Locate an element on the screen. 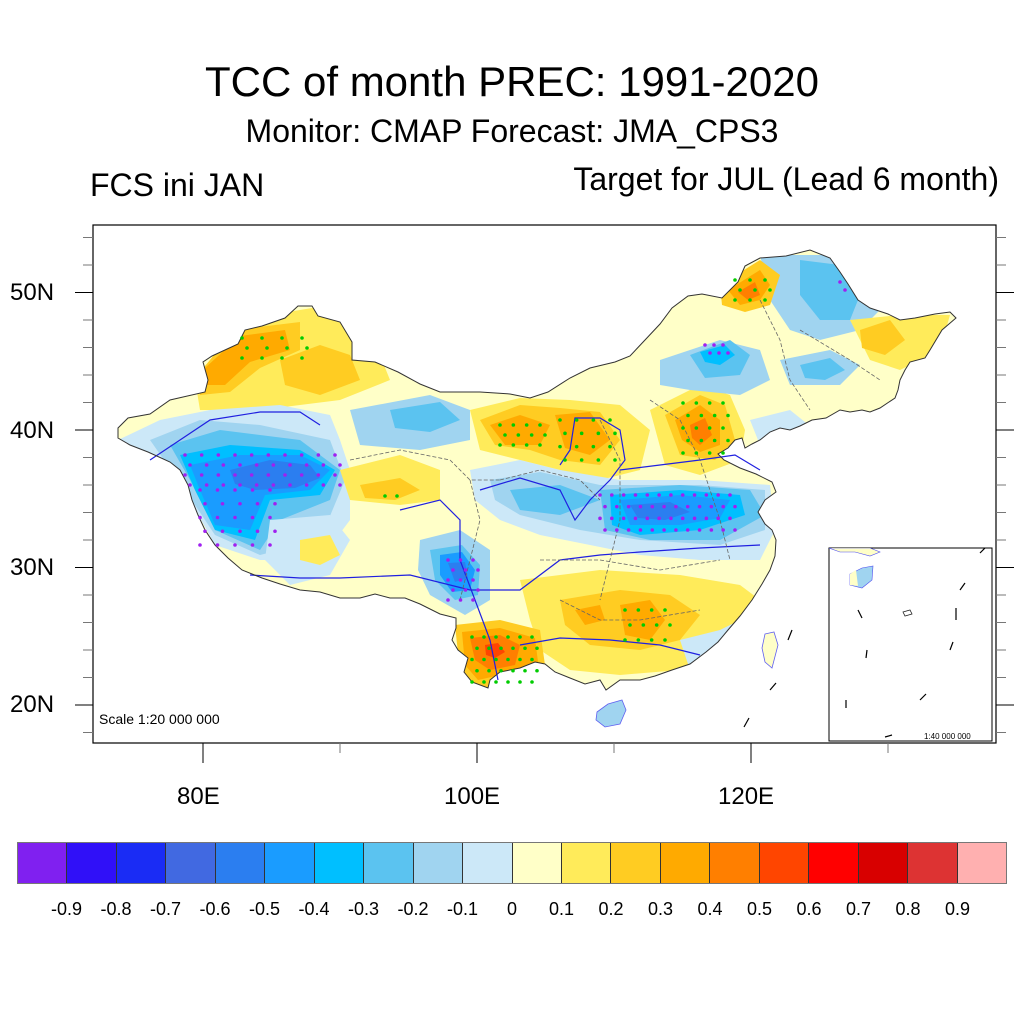 The height and width of the screenshot is (1024, 1024). colorbar-tick-label: 0.3 is located at coordinates (660, 909).